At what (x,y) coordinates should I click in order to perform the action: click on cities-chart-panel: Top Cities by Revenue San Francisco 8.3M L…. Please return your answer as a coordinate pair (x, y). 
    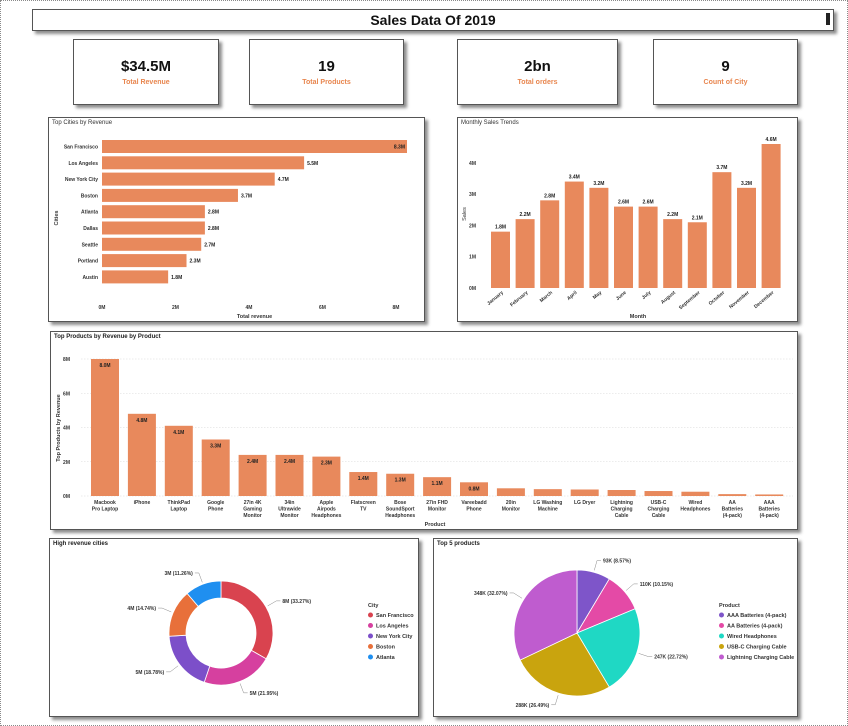
    Looking at the image, I should click on (236, 219).